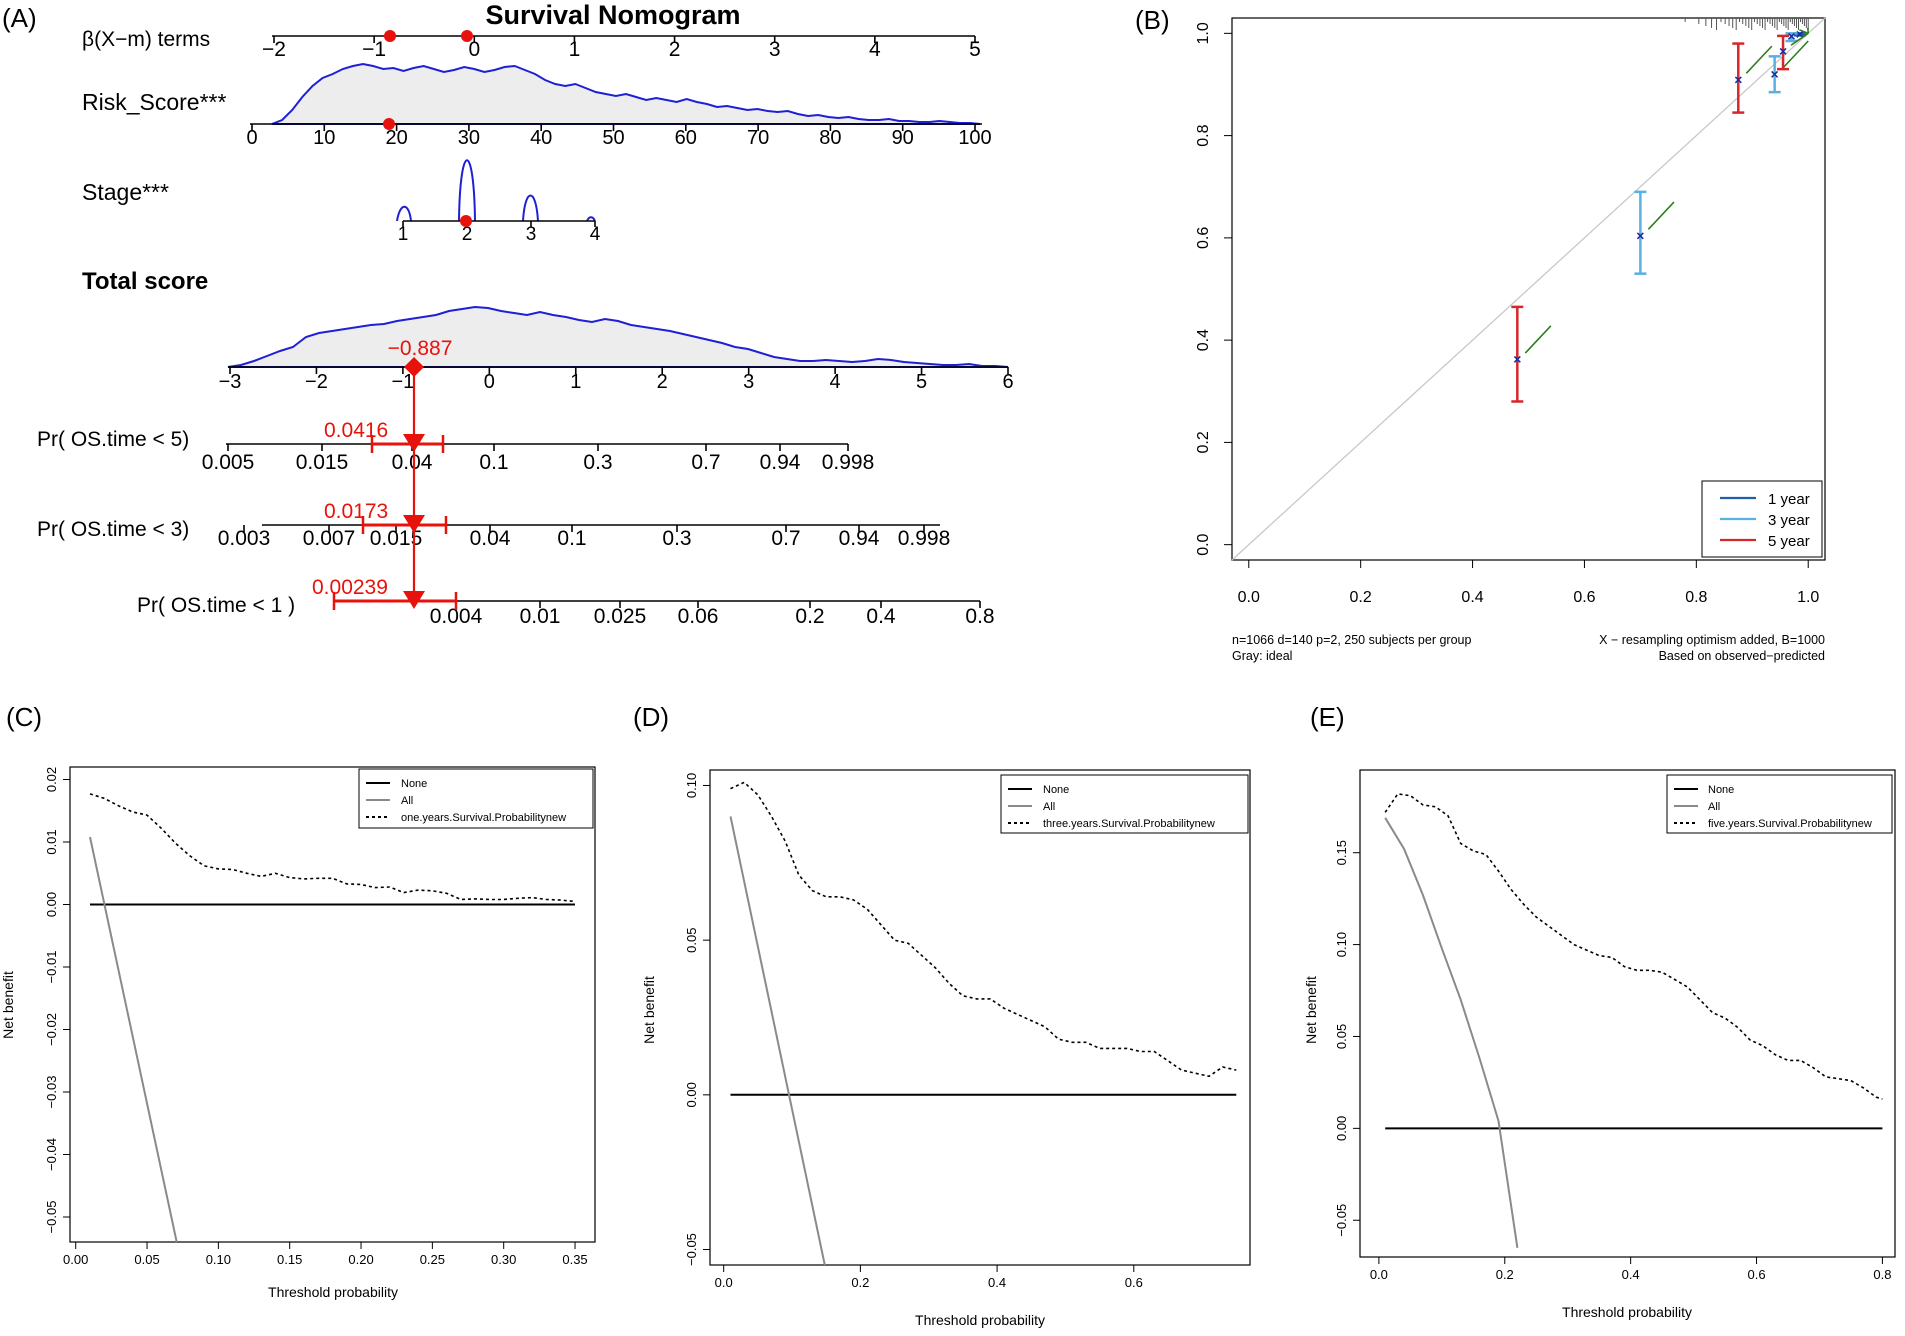 The width and height of the screenshot is (1905, 1336). Describe the element at coordinates (51, 1029) in the screenshot. I see `dca-c-y-tick-label: −0.02` at that location.